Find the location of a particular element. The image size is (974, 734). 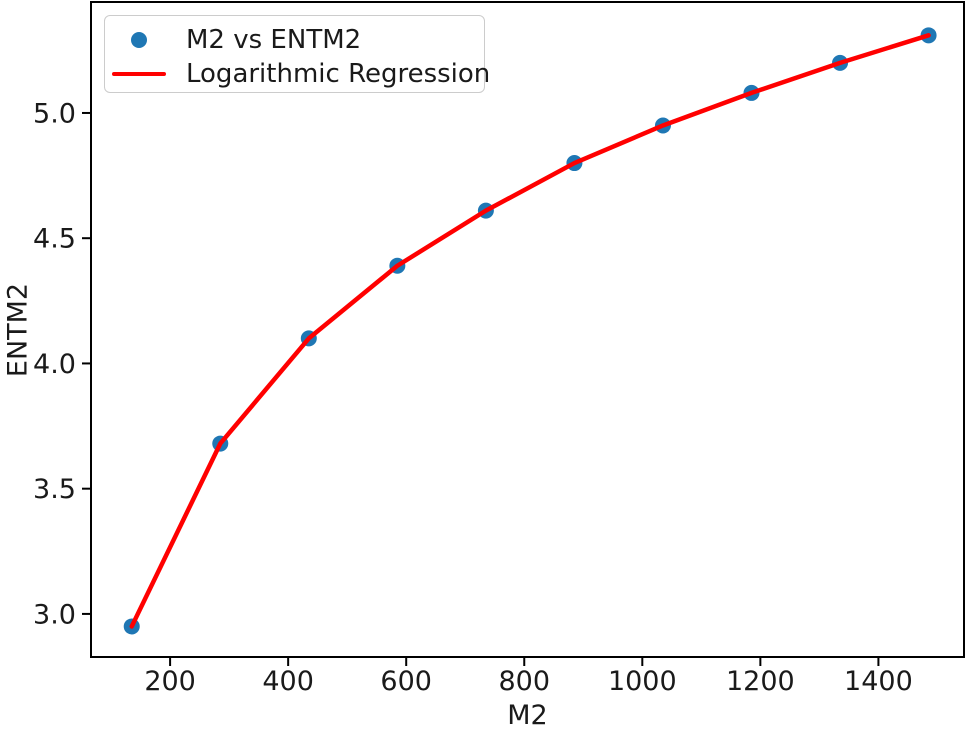

legend-label-scatter: M2 vs ENTM2 is located at coordinates (274, 40).